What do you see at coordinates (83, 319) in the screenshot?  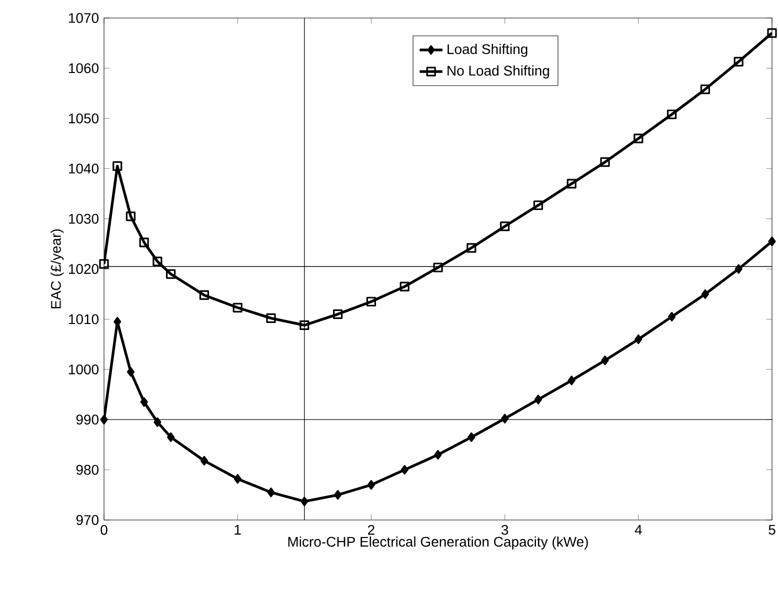 I see `y-tick-label: 1010` at bounding box center [83, 319].